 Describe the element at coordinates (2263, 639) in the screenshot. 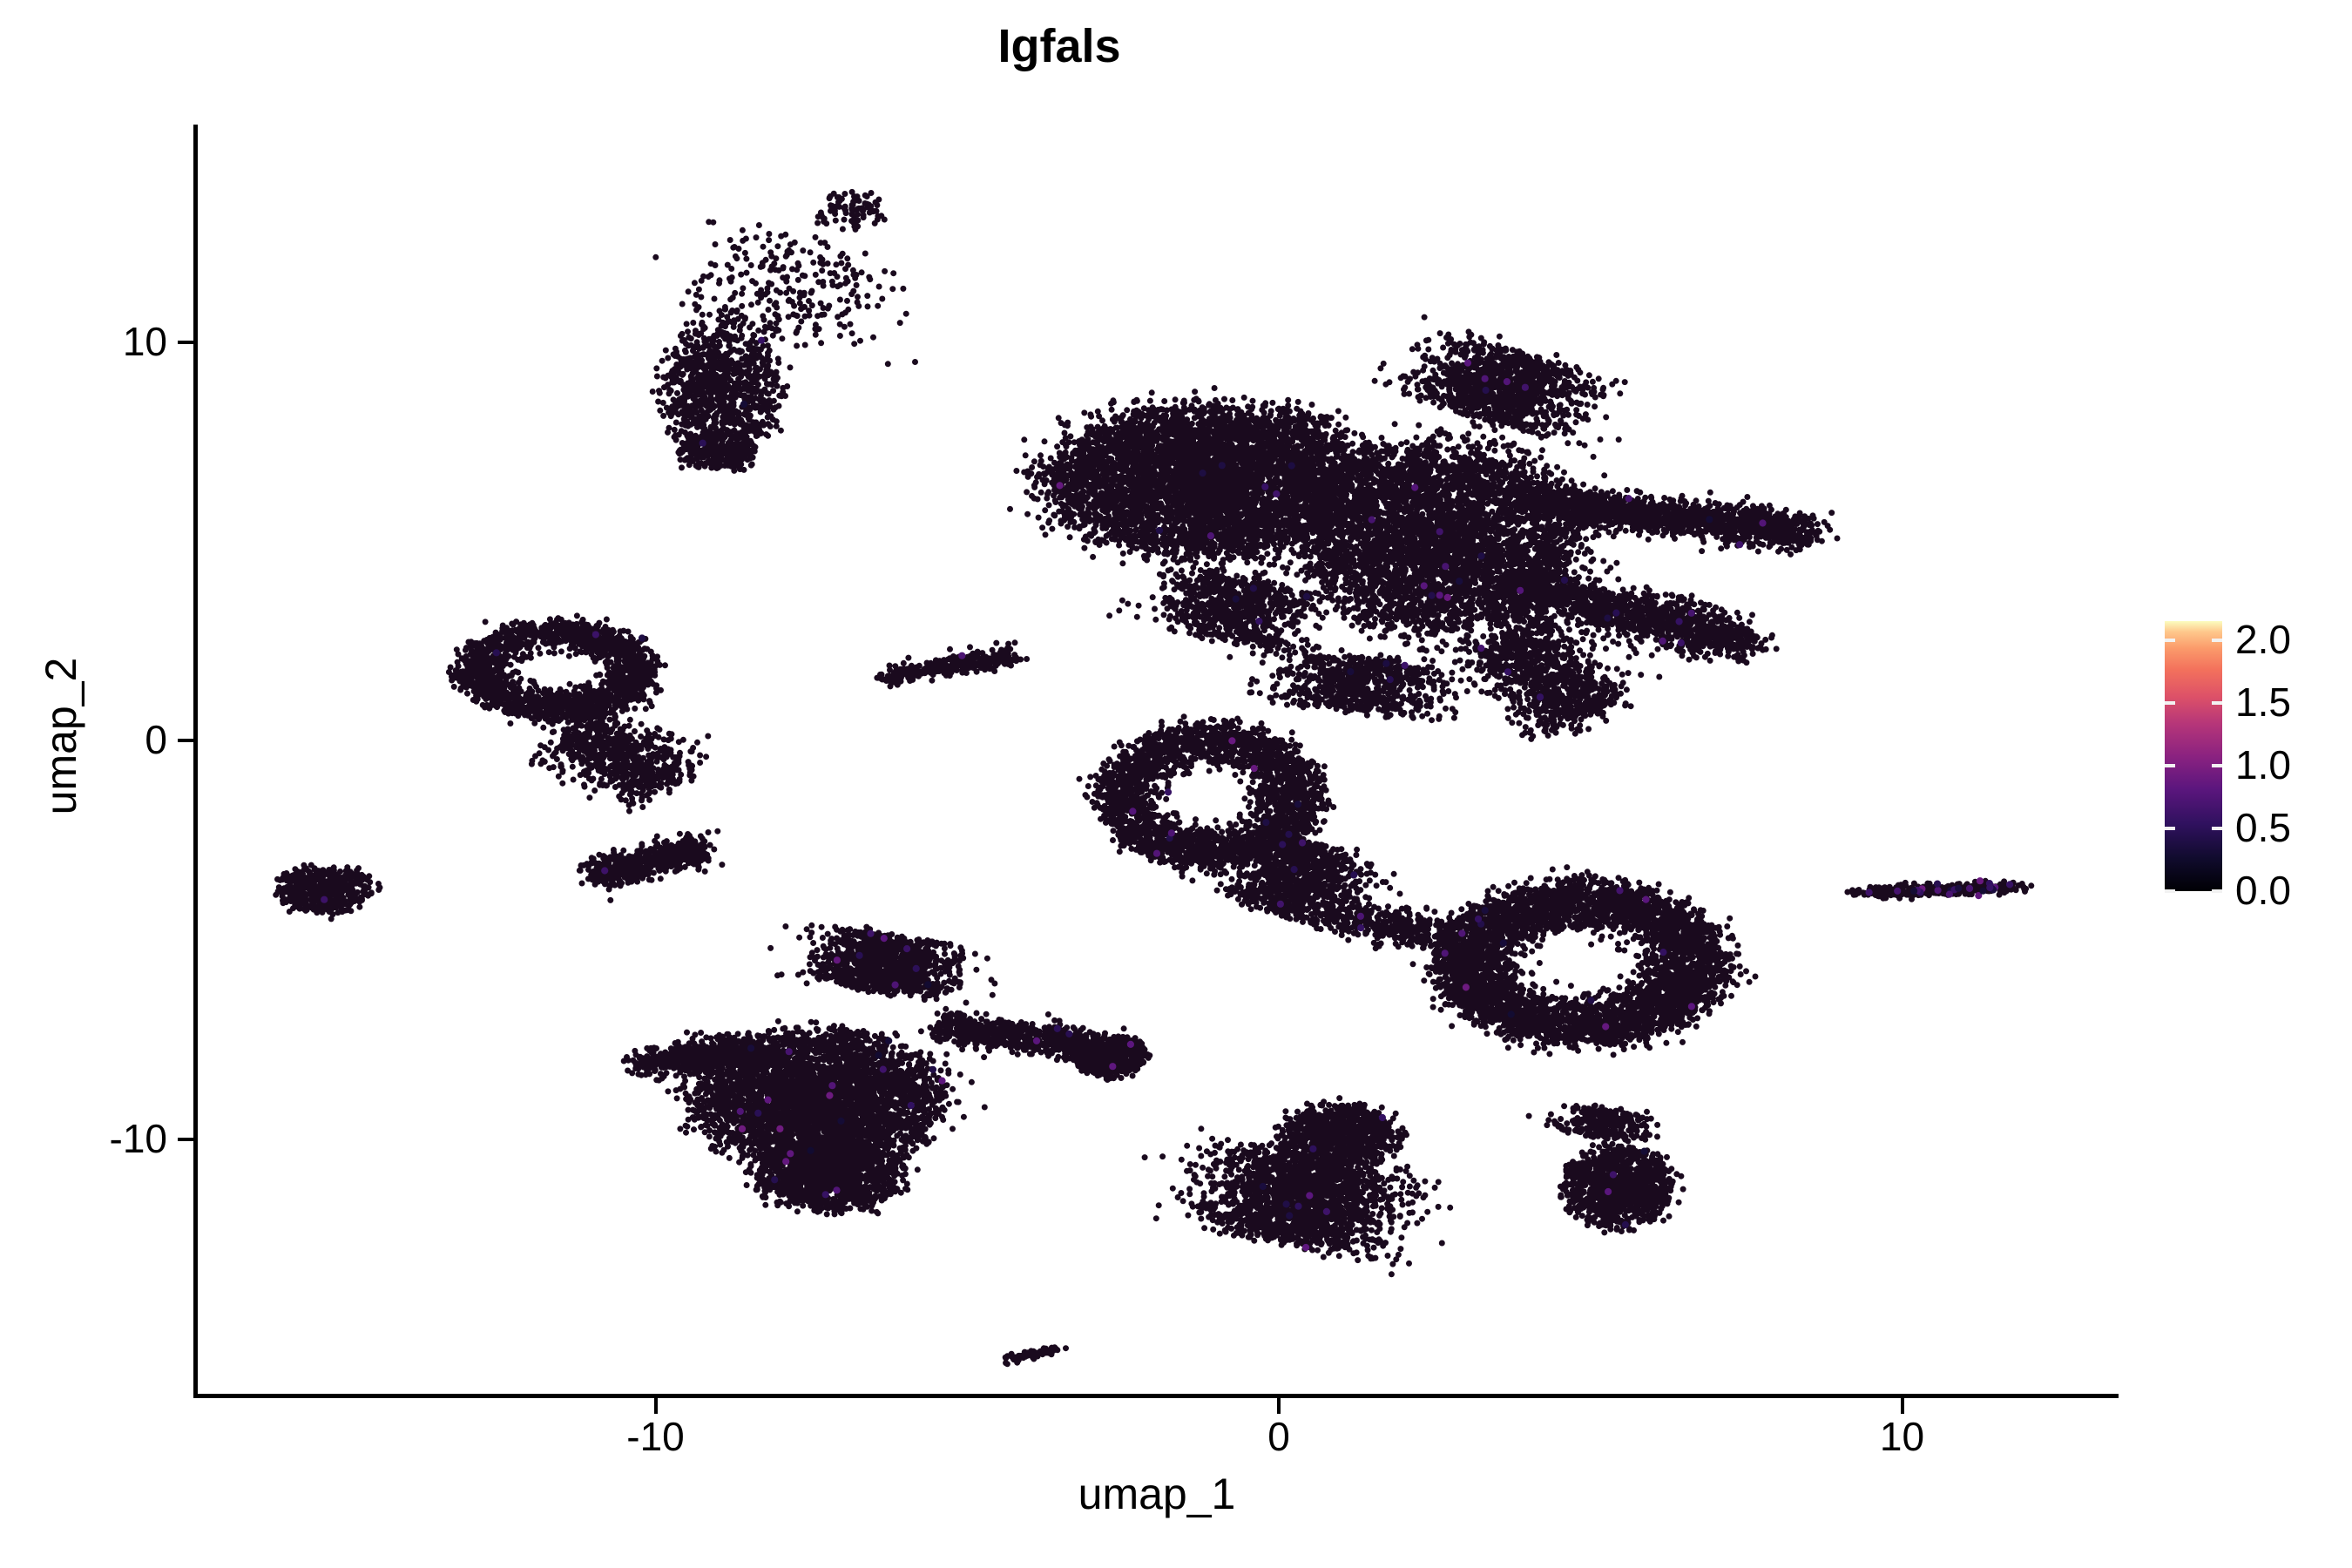

I see `colorbar-tick-label: 2.0` at that location.